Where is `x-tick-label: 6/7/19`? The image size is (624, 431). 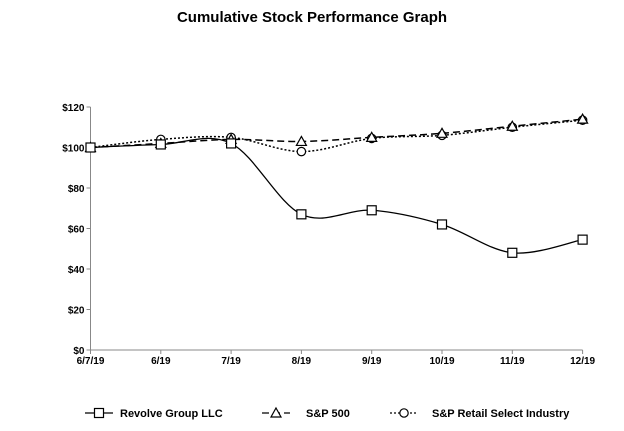 x-tick-label: 6/7/19 is located at coordinates (91, 361).